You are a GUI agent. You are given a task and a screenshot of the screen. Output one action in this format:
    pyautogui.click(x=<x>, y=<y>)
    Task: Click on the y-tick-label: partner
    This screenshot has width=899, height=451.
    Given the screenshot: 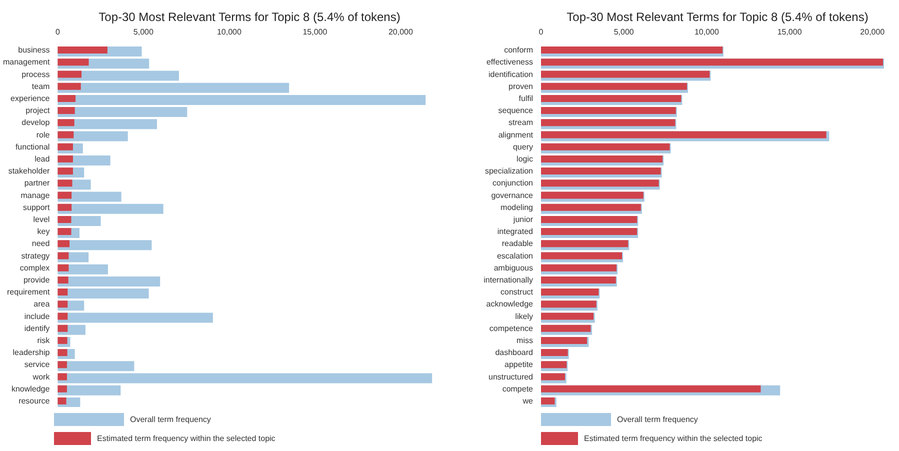 What is the action you would take?
    pyautogui.click(x=37, y=183)
    